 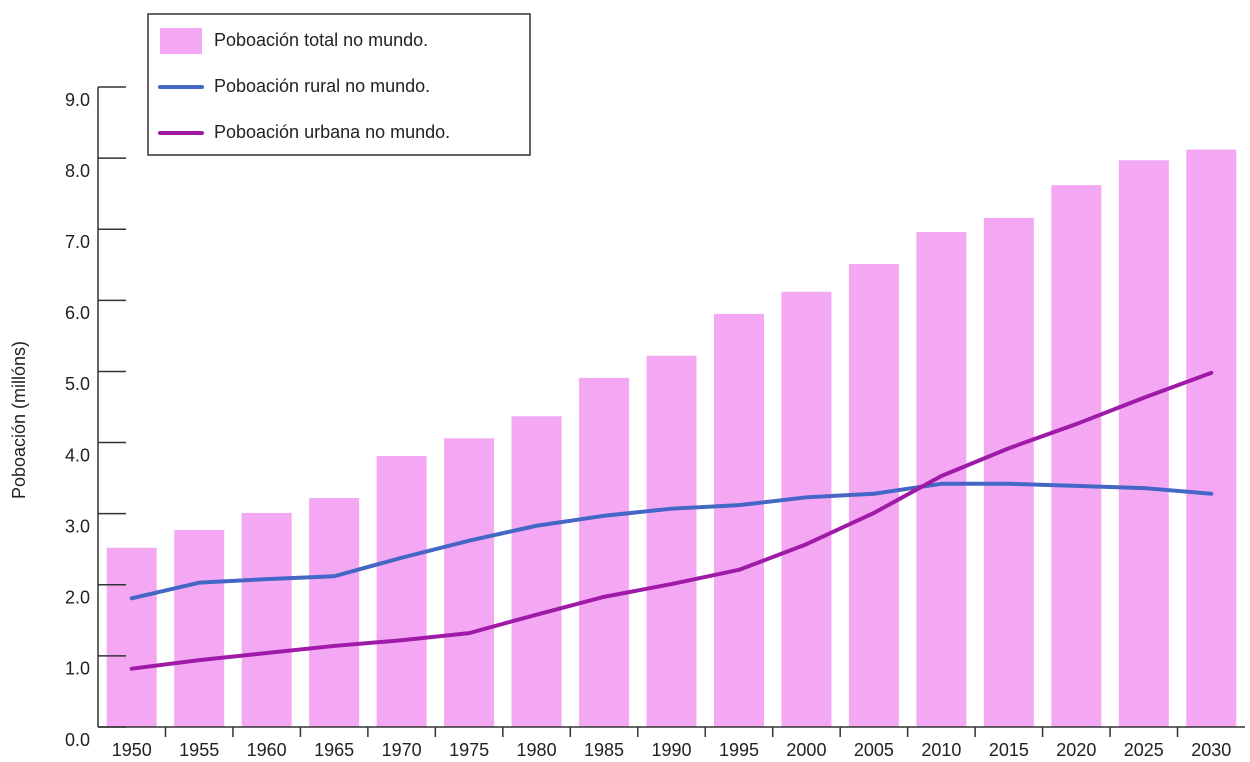 I want to click on x-tick-label: 2000, so click(x=806, y=750).